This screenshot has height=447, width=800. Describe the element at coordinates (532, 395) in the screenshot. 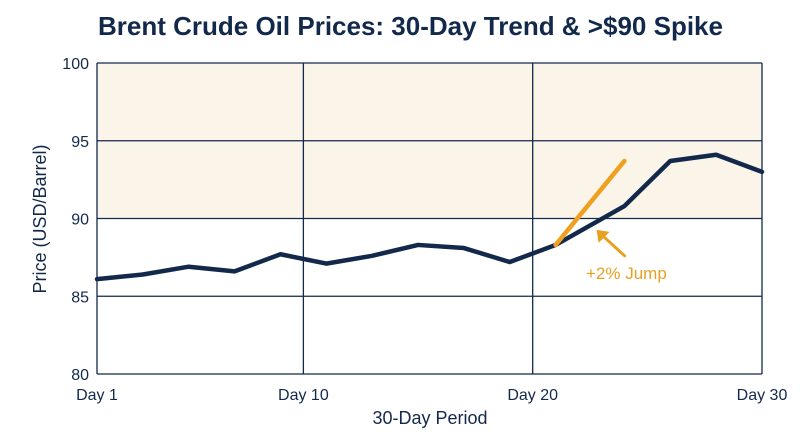

I see `x-tick-label: Day 20` at that location.